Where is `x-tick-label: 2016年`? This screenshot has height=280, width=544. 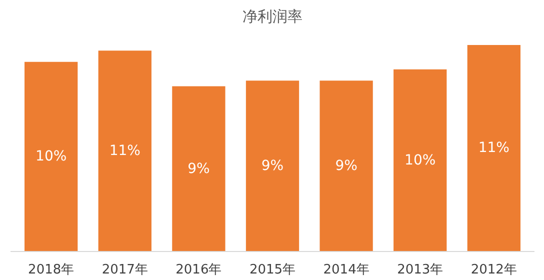 x-tick-label: 2016年 is located at coordinates (199, 270).